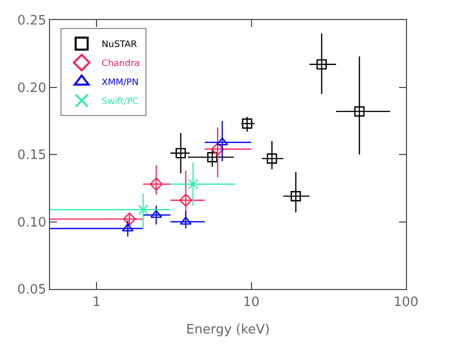 The width and height of the screenshot is (470, 346). Describe the element at coordinates (228, 330) in the screenshot. I see `x-axis-title: Energy (keV)` at that location.